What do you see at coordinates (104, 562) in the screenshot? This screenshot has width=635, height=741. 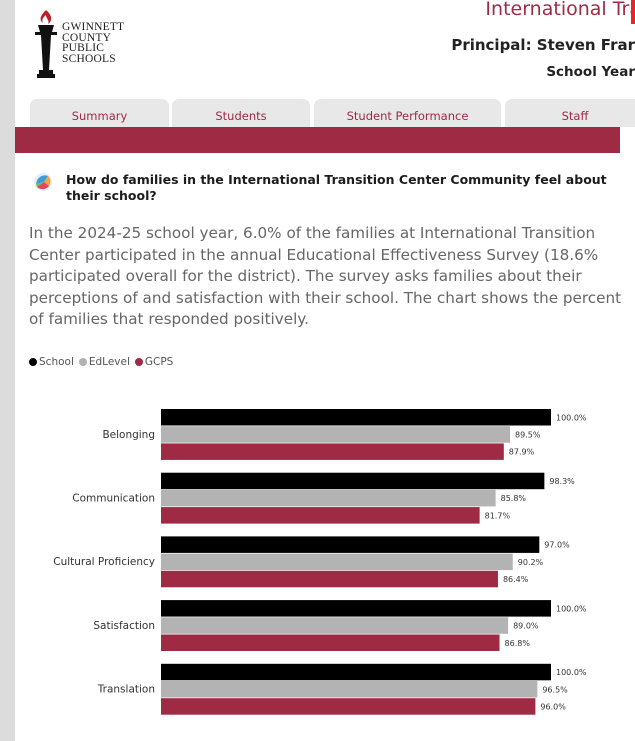 I see `category-label: Cultural Proficiency` at bounding box center [104, 562].